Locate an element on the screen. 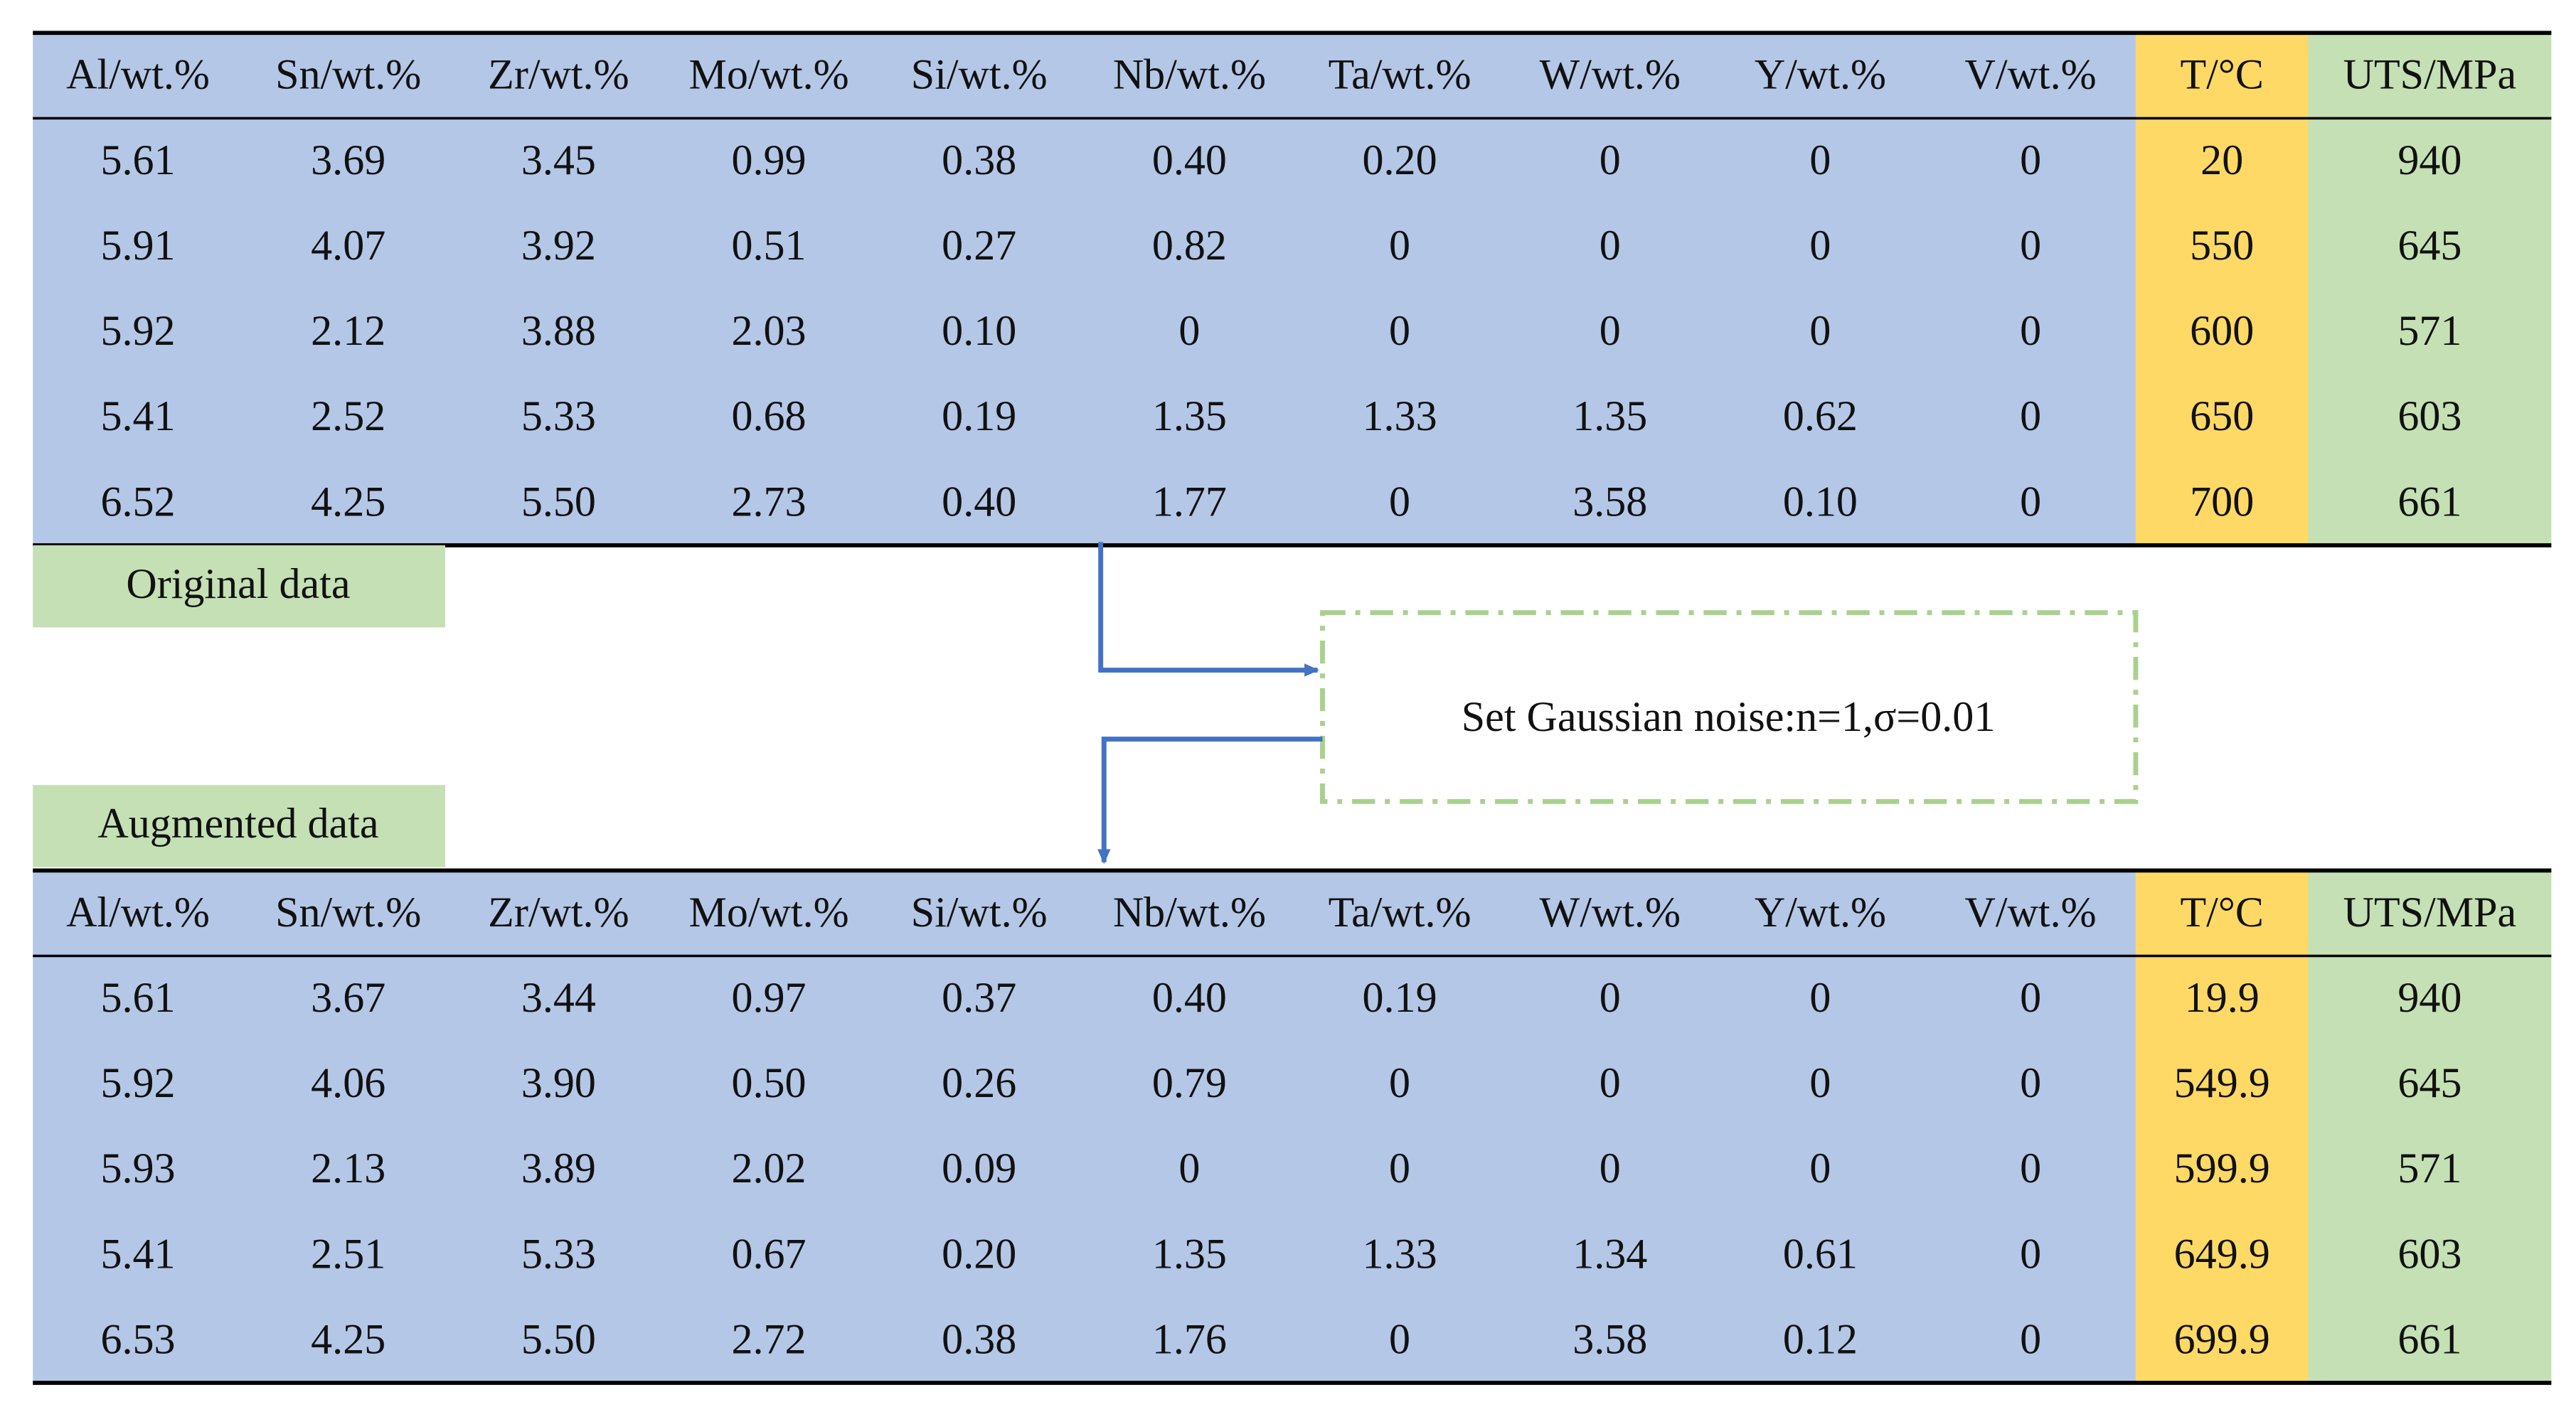  cell: 571 is located at coordinates (2429, 1168).